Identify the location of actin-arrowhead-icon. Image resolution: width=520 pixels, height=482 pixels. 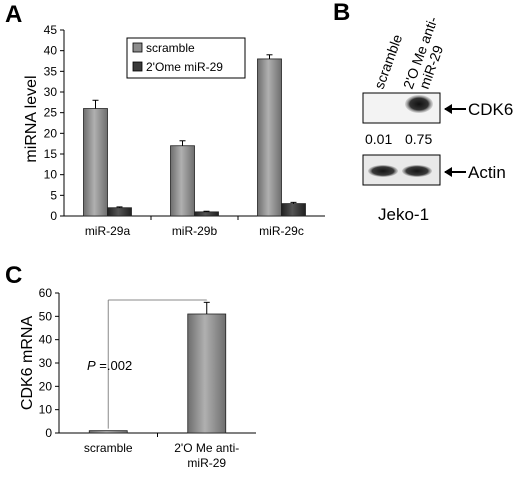
(448, 172).